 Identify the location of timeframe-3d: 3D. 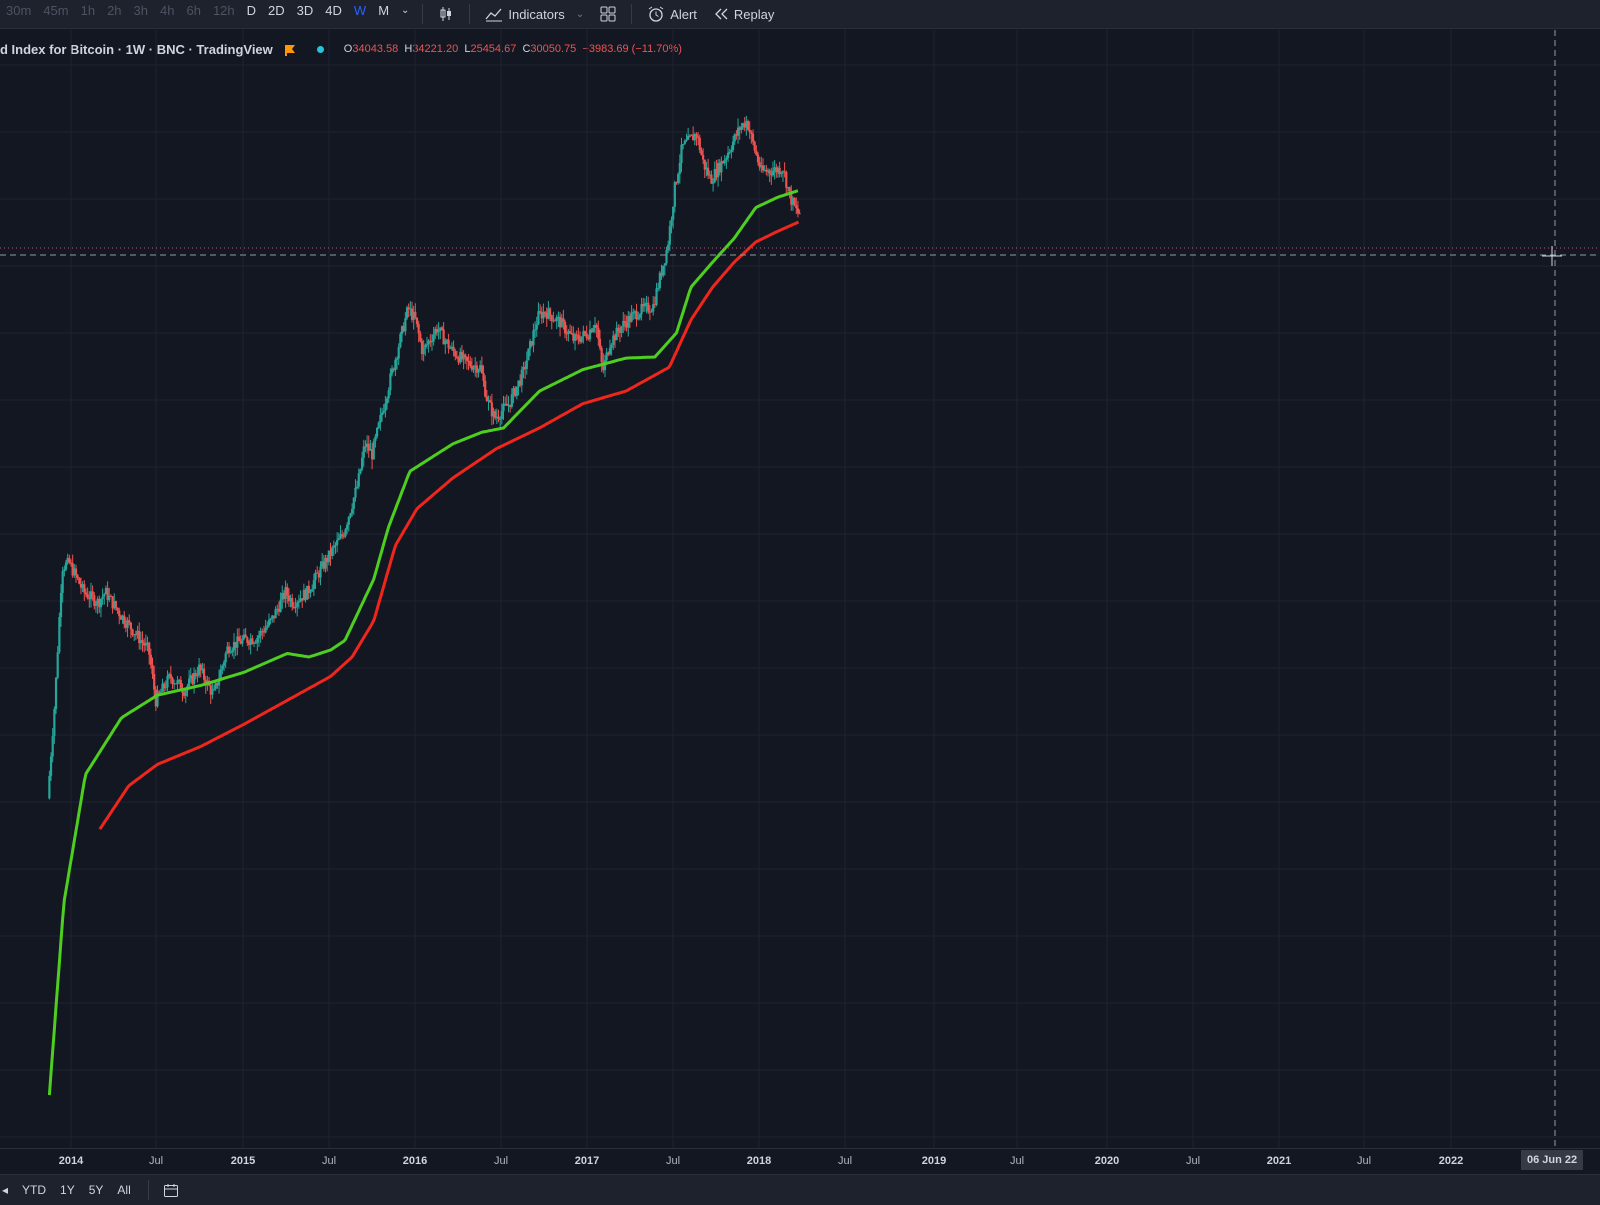
(305, 10).